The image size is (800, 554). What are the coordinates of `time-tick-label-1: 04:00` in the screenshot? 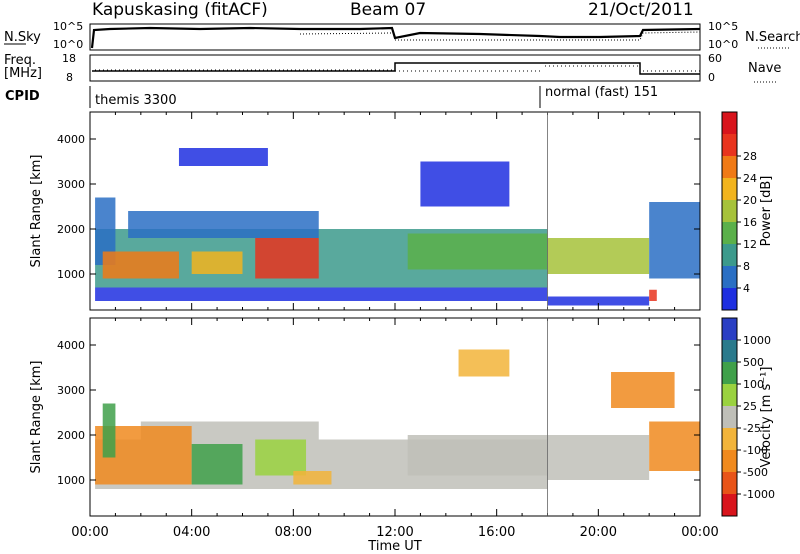 It's located at (191, 532).